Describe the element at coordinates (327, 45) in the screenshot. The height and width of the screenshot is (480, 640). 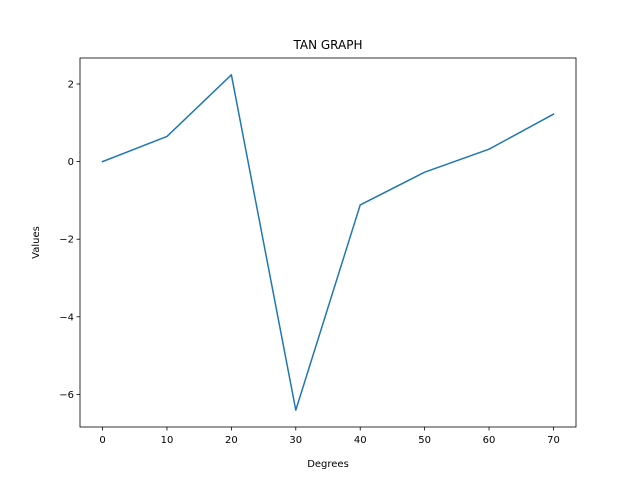
I see `chart-title: TAN GRAPH` at that location.